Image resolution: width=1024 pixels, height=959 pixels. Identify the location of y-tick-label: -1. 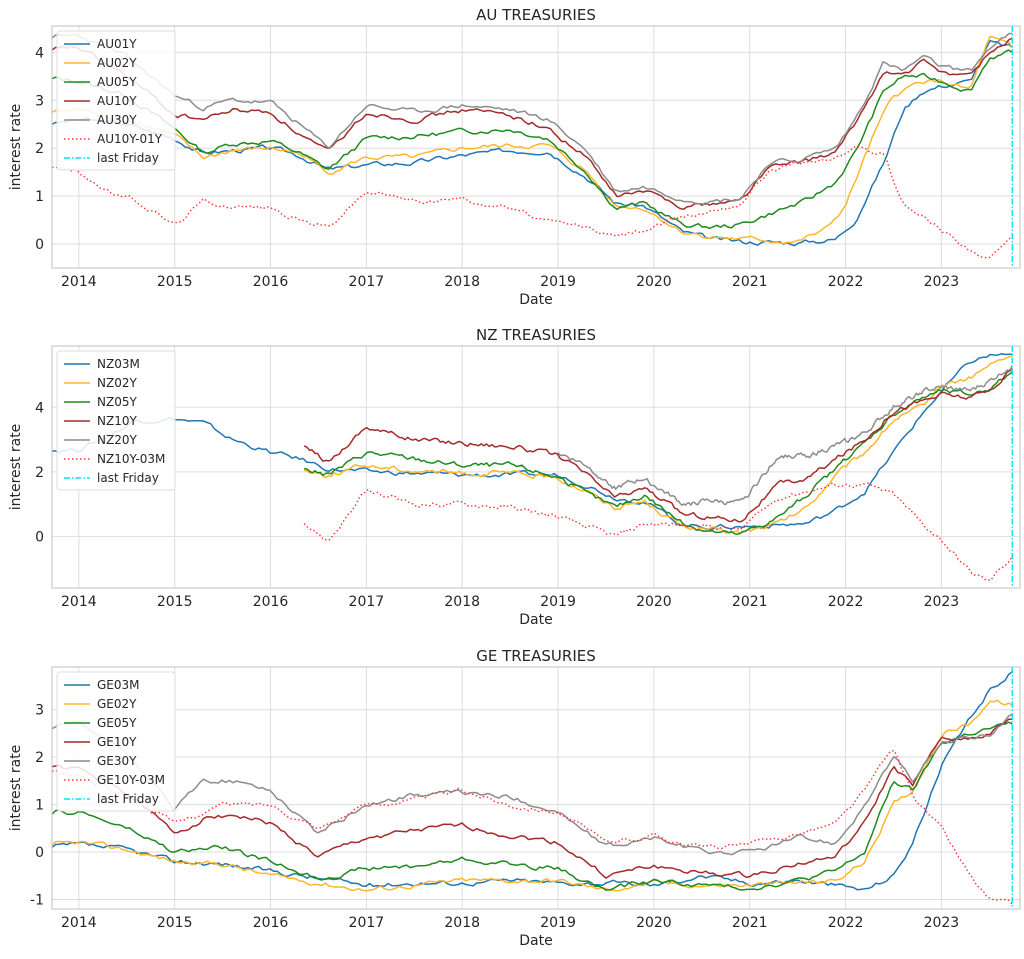
(37, 901).